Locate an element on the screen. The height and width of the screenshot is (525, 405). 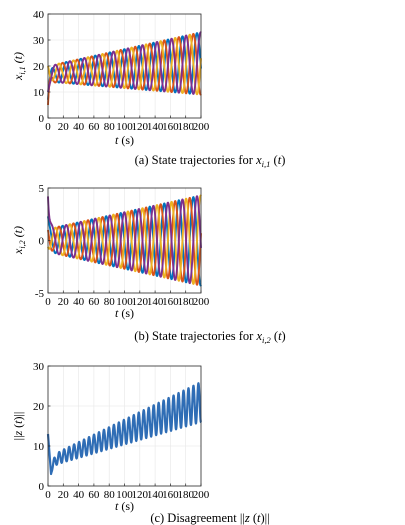
panel-a-ylabel: xi,1 (t) is located at coordinates (19, 66).